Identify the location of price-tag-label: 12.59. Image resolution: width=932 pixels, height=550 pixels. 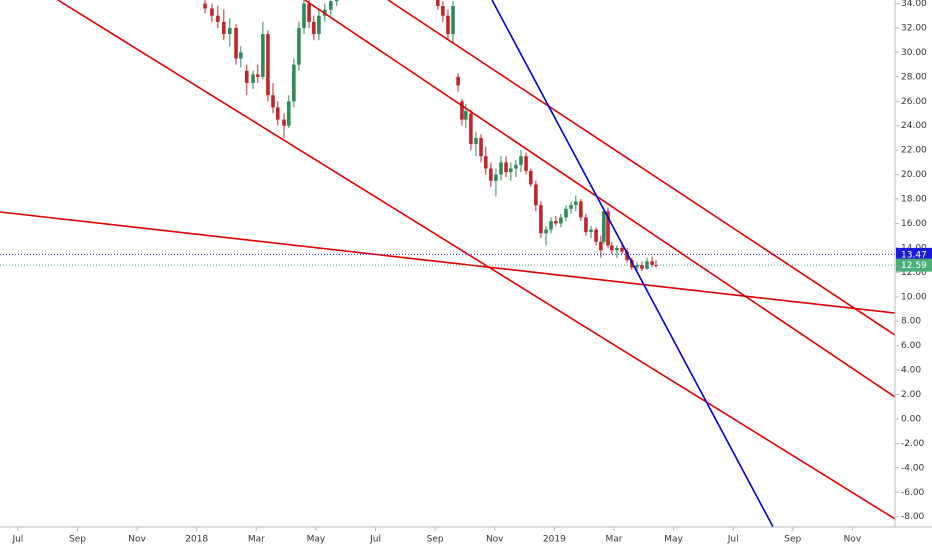
(914, 266).